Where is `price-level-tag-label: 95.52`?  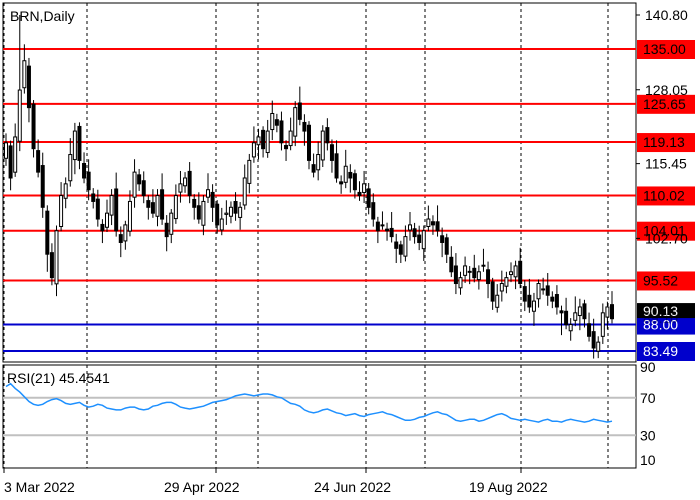 price-level-tag-label: 95.52 is located at coordinates (660, 280).